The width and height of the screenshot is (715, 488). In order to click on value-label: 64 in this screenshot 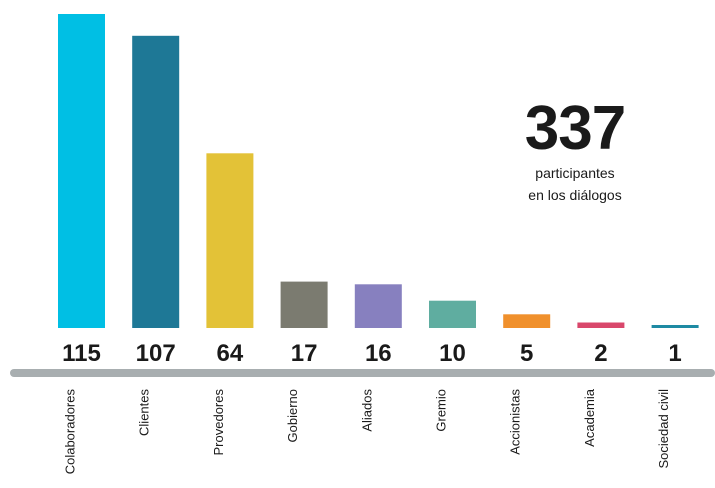, I will do `click(230, 353)`.